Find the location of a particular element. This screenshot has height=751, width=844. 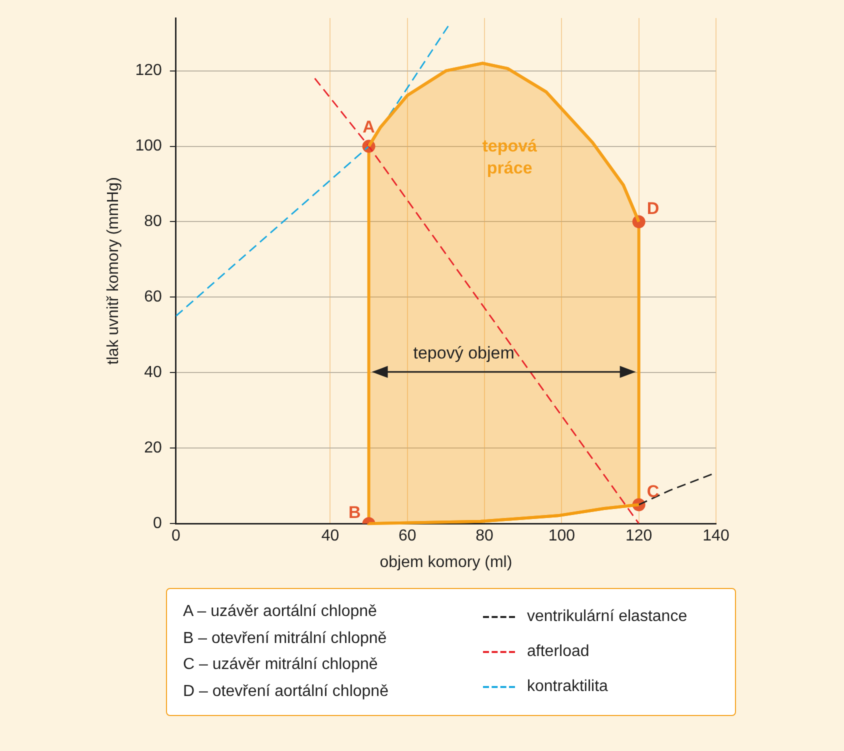

data-label: B is located at coordinates (354, 512).